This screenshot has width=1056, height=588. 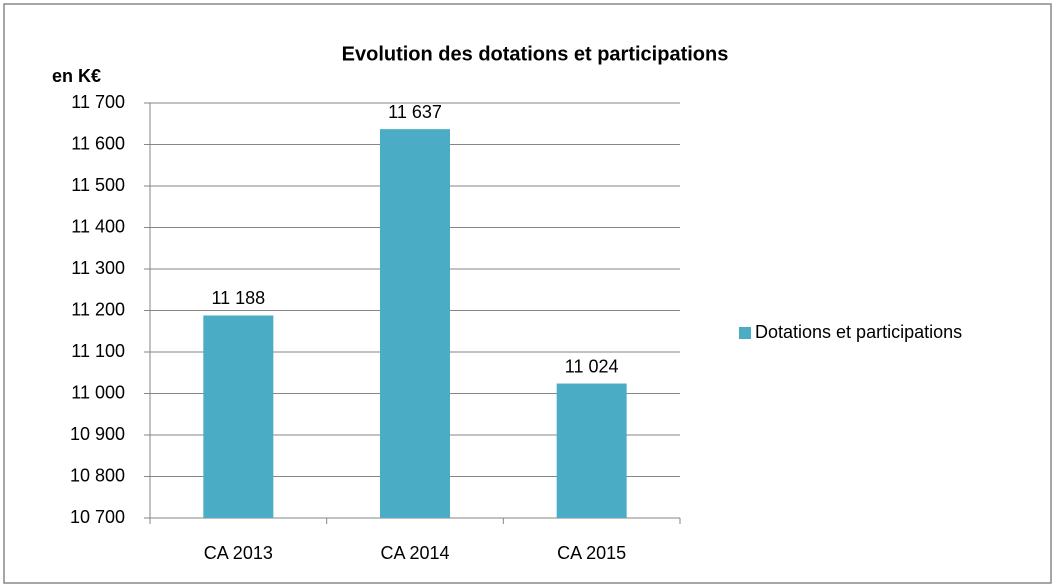 What do you see at coordinates (98, 309) in the screenshot?
I see `y-tick-label: 11 200` at bounding box center [98, 309].